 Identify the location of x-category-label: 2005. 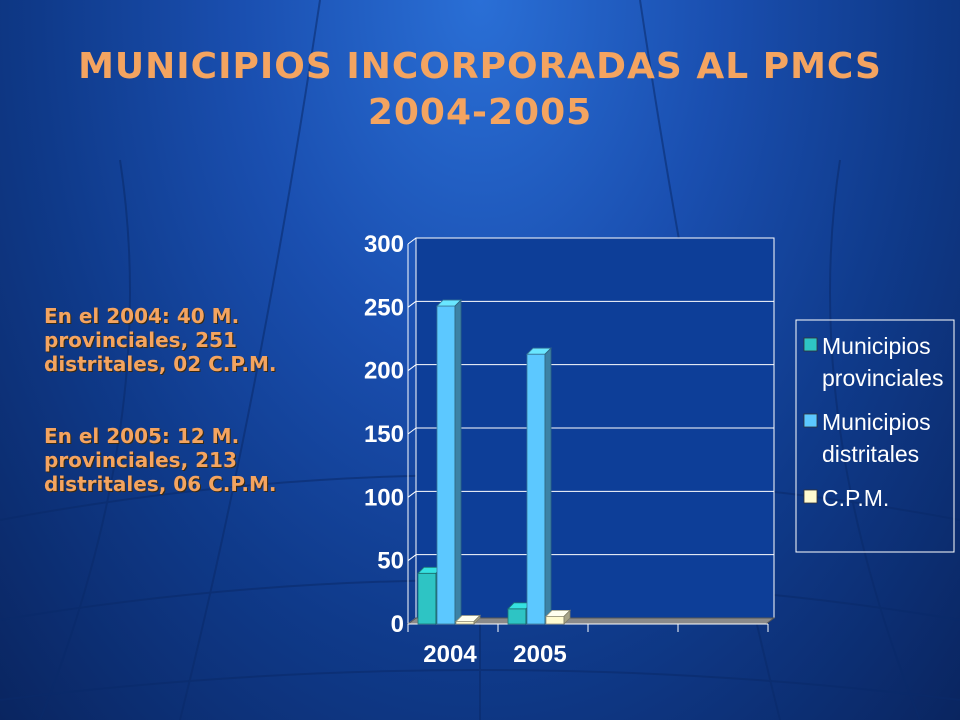
(539, 654).